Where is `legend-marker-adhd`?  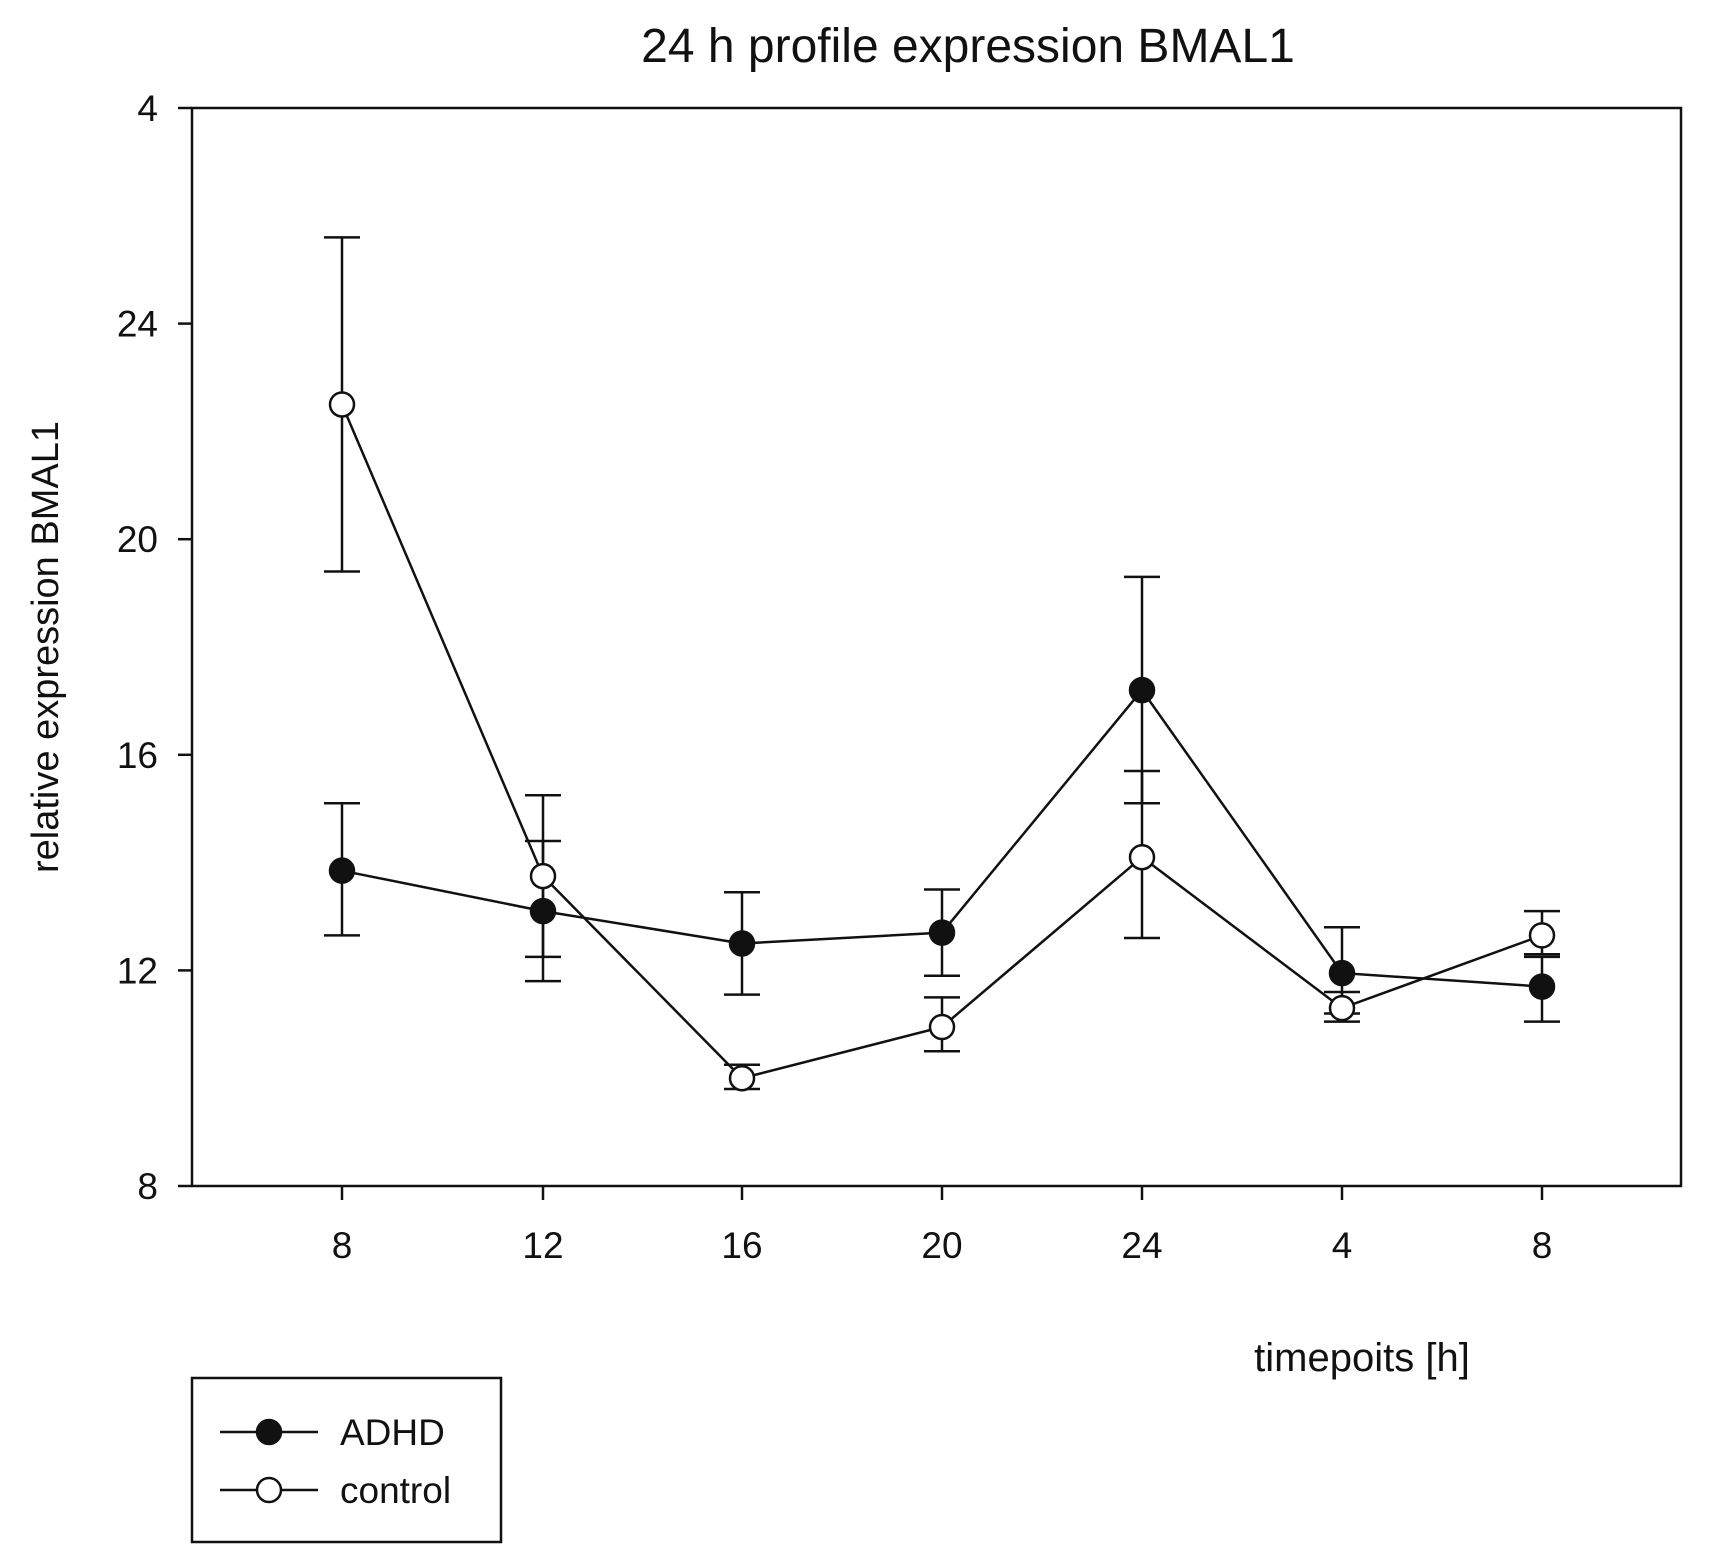
legend-marker-adhd is located at coordinates (269, 1432).